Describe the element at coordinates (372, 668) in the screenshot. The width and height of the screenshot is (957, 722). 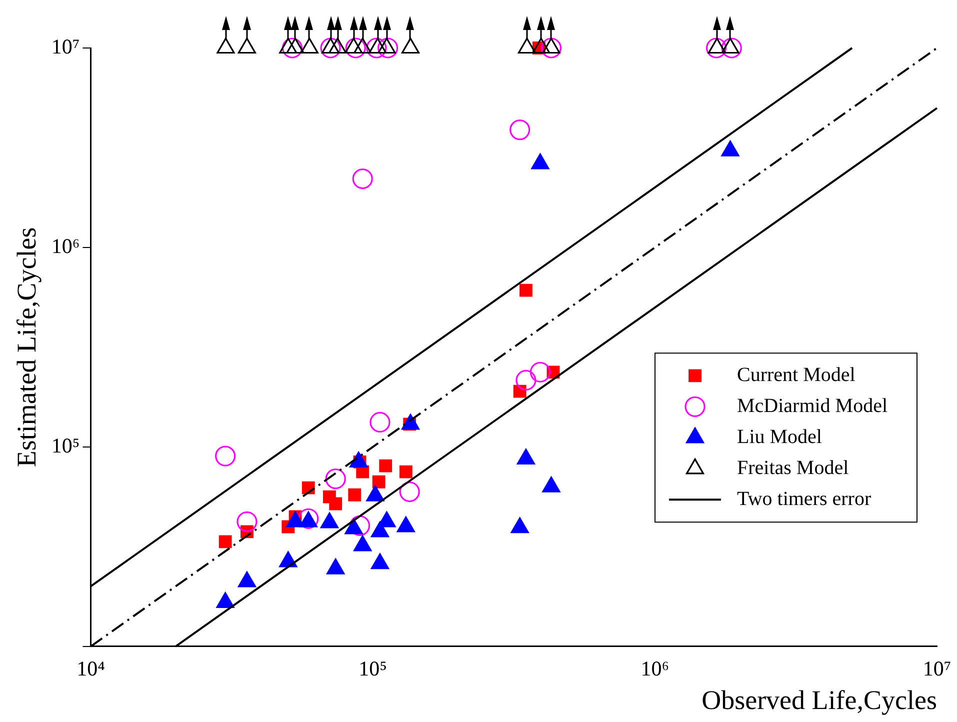
I see `x-tick-label: 10⁵` at that location.